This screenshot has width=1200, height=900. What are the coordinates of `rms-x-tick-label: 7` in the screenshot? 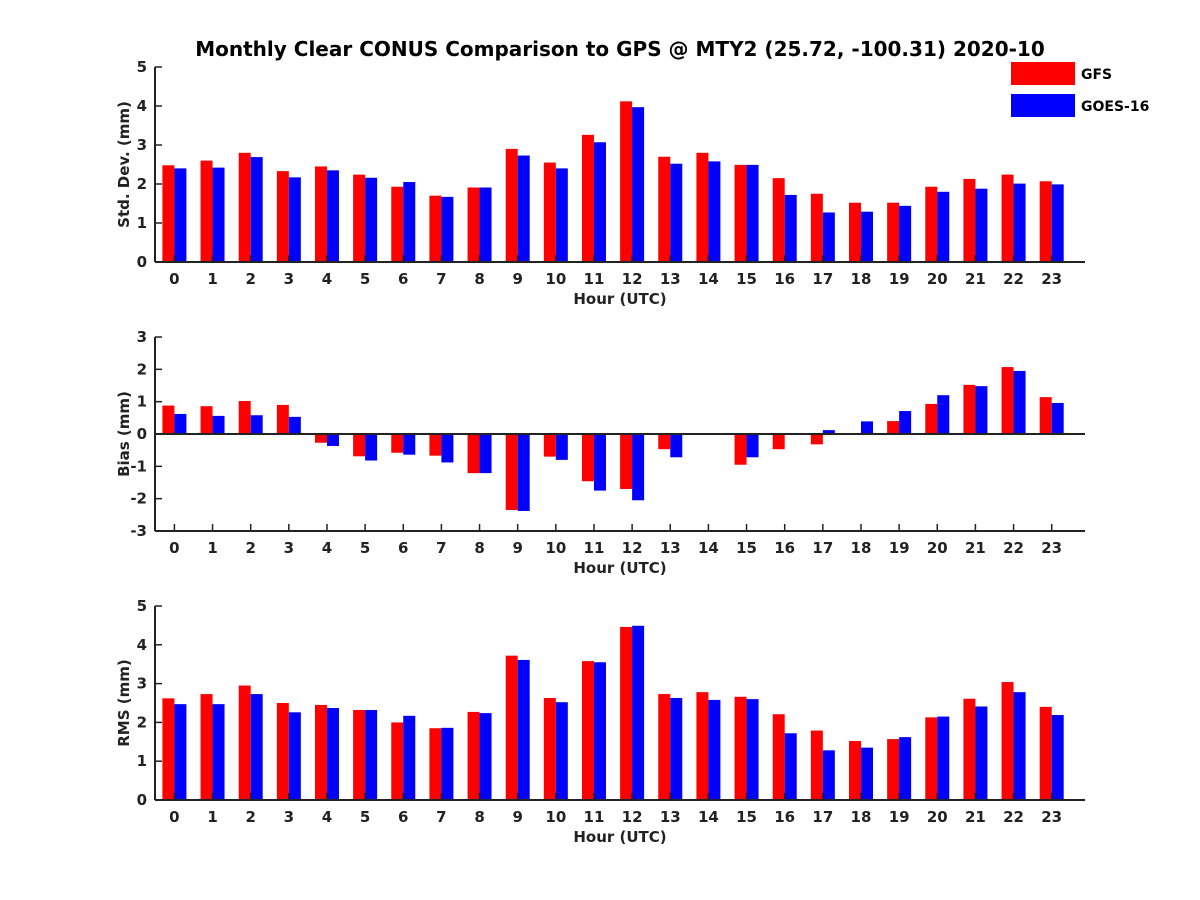 It's located at (441, 817).